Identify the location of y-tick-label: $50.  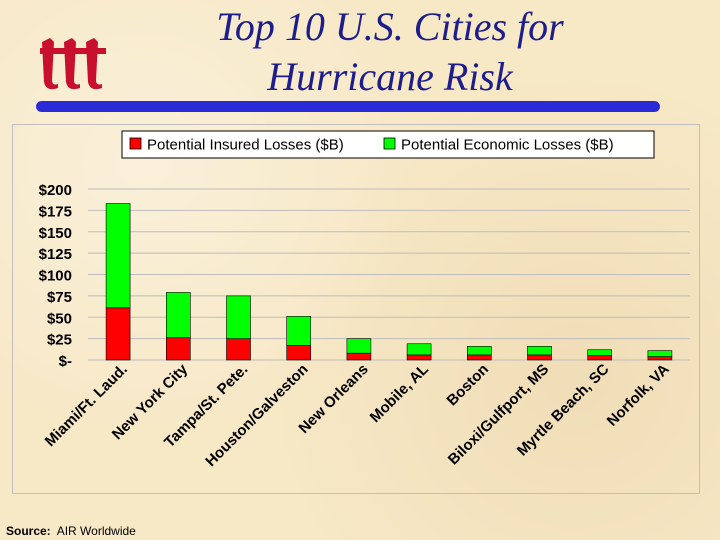
(59, 318).